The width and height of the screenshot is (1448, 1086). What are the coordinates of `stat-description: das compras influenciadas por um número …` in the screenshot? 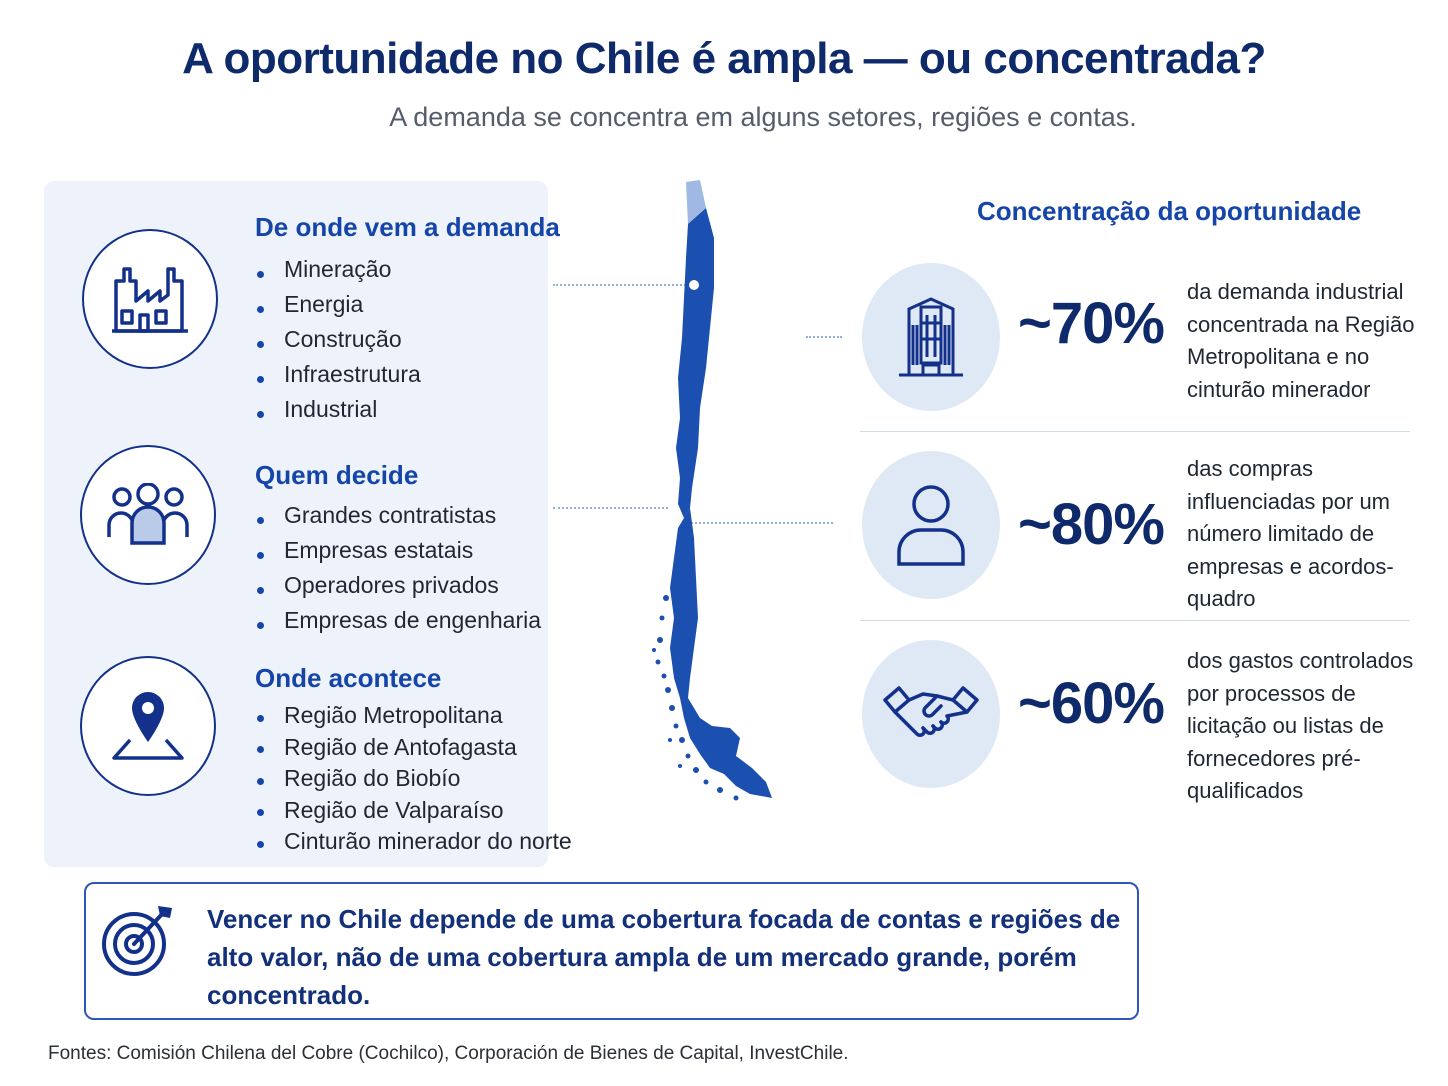 It's located at (1290, 533).